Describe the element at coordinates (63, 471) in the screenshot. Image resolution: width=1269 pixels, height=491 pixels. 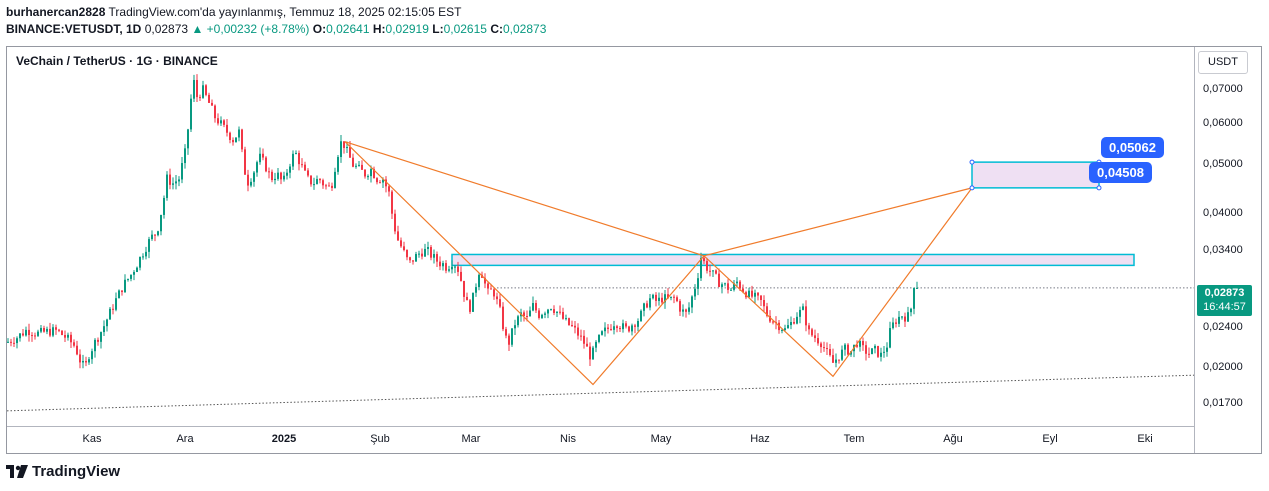
I see `tradingview-logo: TradingView` at that location.